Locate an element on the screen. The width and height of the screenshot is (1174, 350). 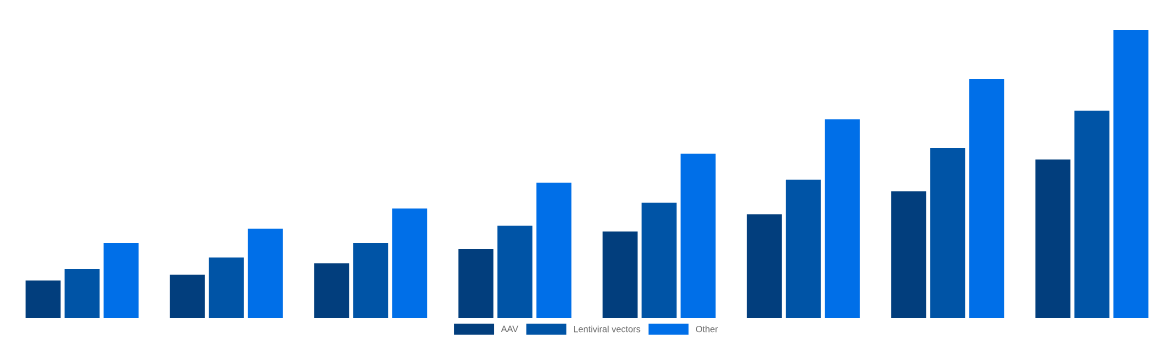
legend-label: Lentiviral vectors is located at coordinates (607, 329).